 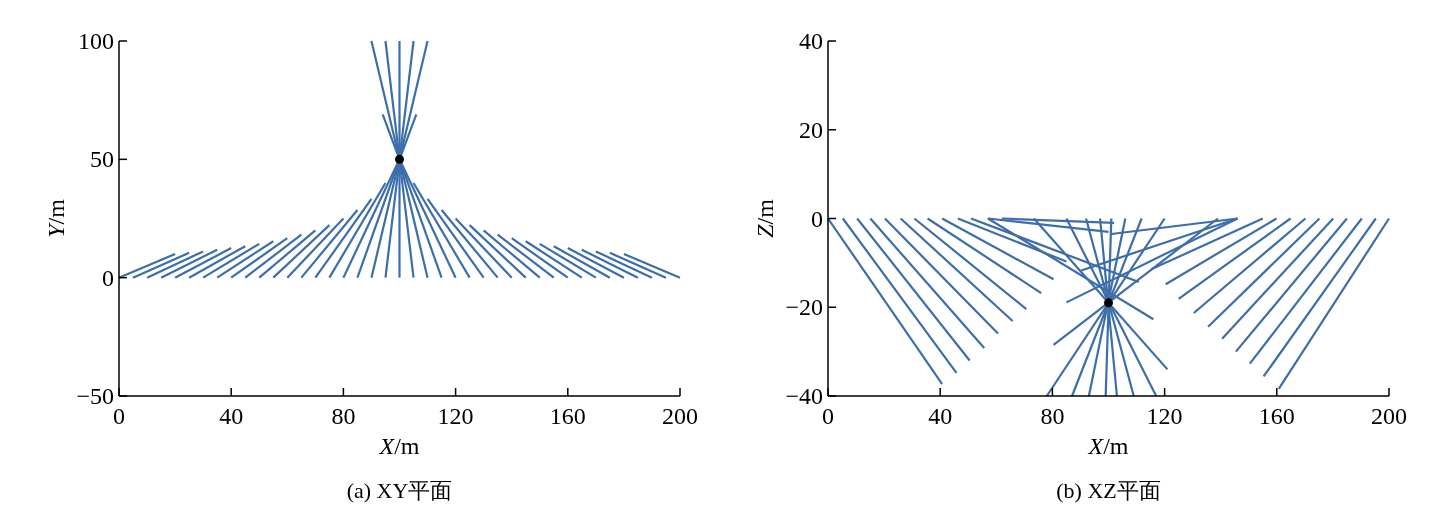 I want to click on y-tick-label: −50, so click(x=95, y=396).